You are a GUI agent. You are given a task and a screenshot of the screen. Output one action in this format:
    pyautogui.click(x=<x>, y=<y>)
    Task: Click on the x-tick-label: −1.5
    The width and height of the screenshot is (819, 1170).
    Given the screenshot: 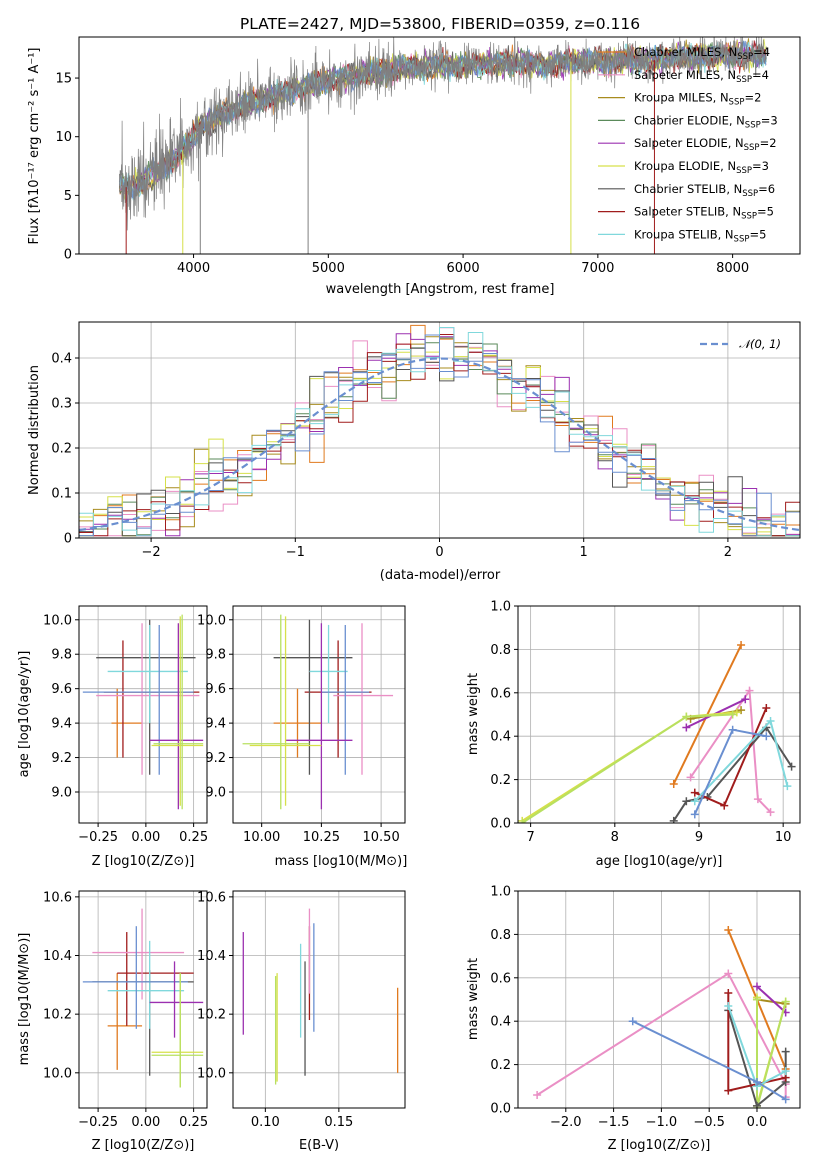 What is the action you would take?
    pyautogui.click(x=614, y=1122)
    